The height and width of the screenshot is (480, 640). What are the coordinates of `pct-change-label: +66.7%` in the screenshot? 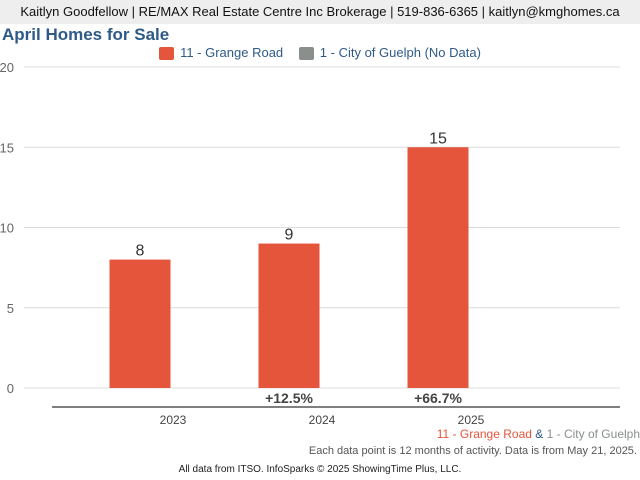 It's located at (438, 398).